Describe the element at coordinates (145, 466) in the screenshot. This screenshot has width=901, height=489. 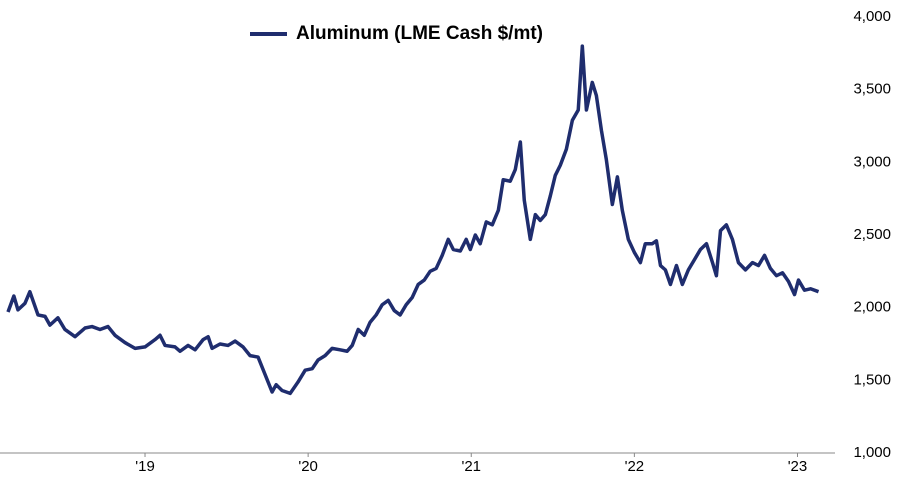
I see `x-tick-label: '19` at that location.